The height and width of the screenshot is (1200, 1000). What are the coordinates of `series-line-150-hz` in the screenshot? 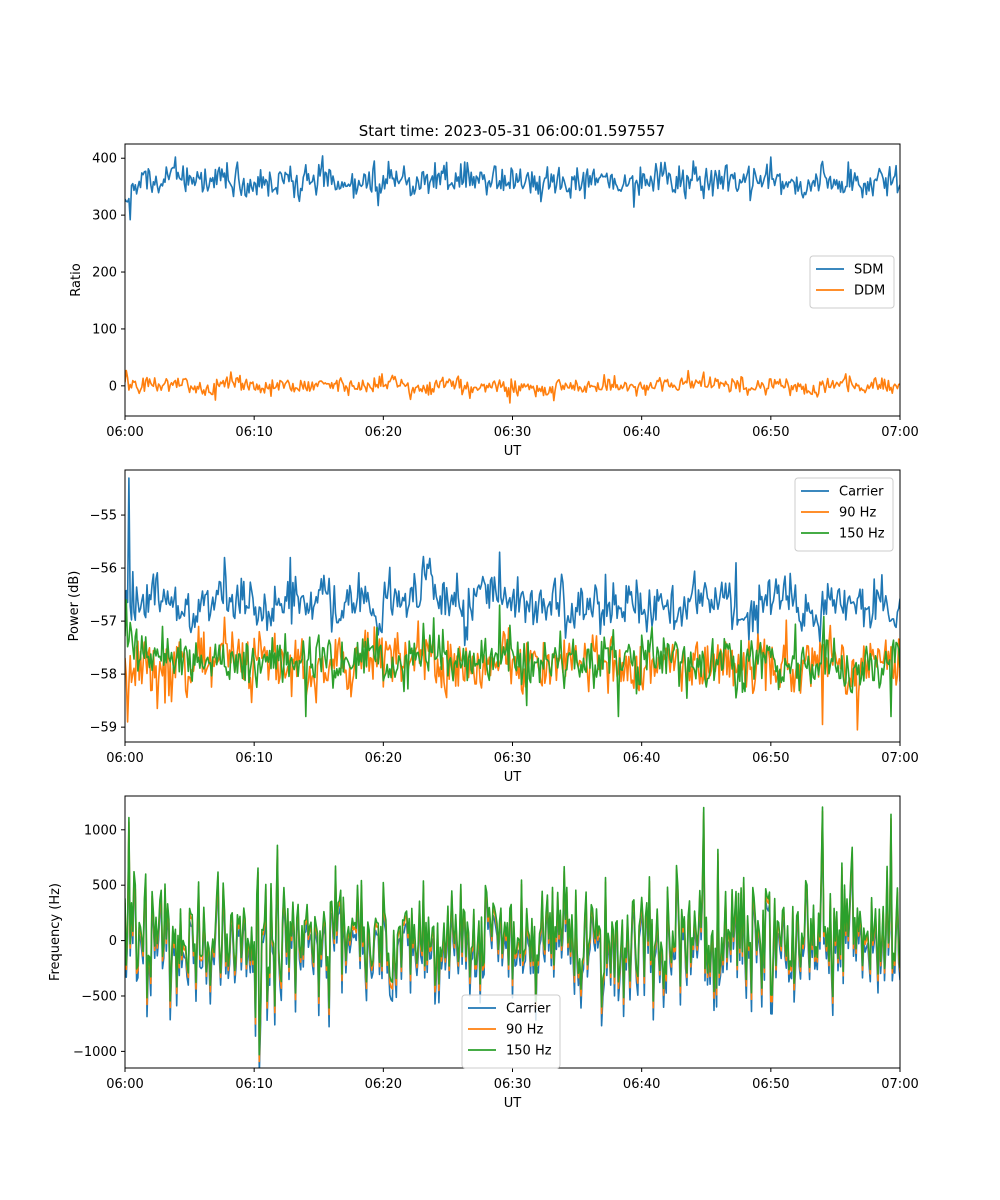 It's located at (512, 658).